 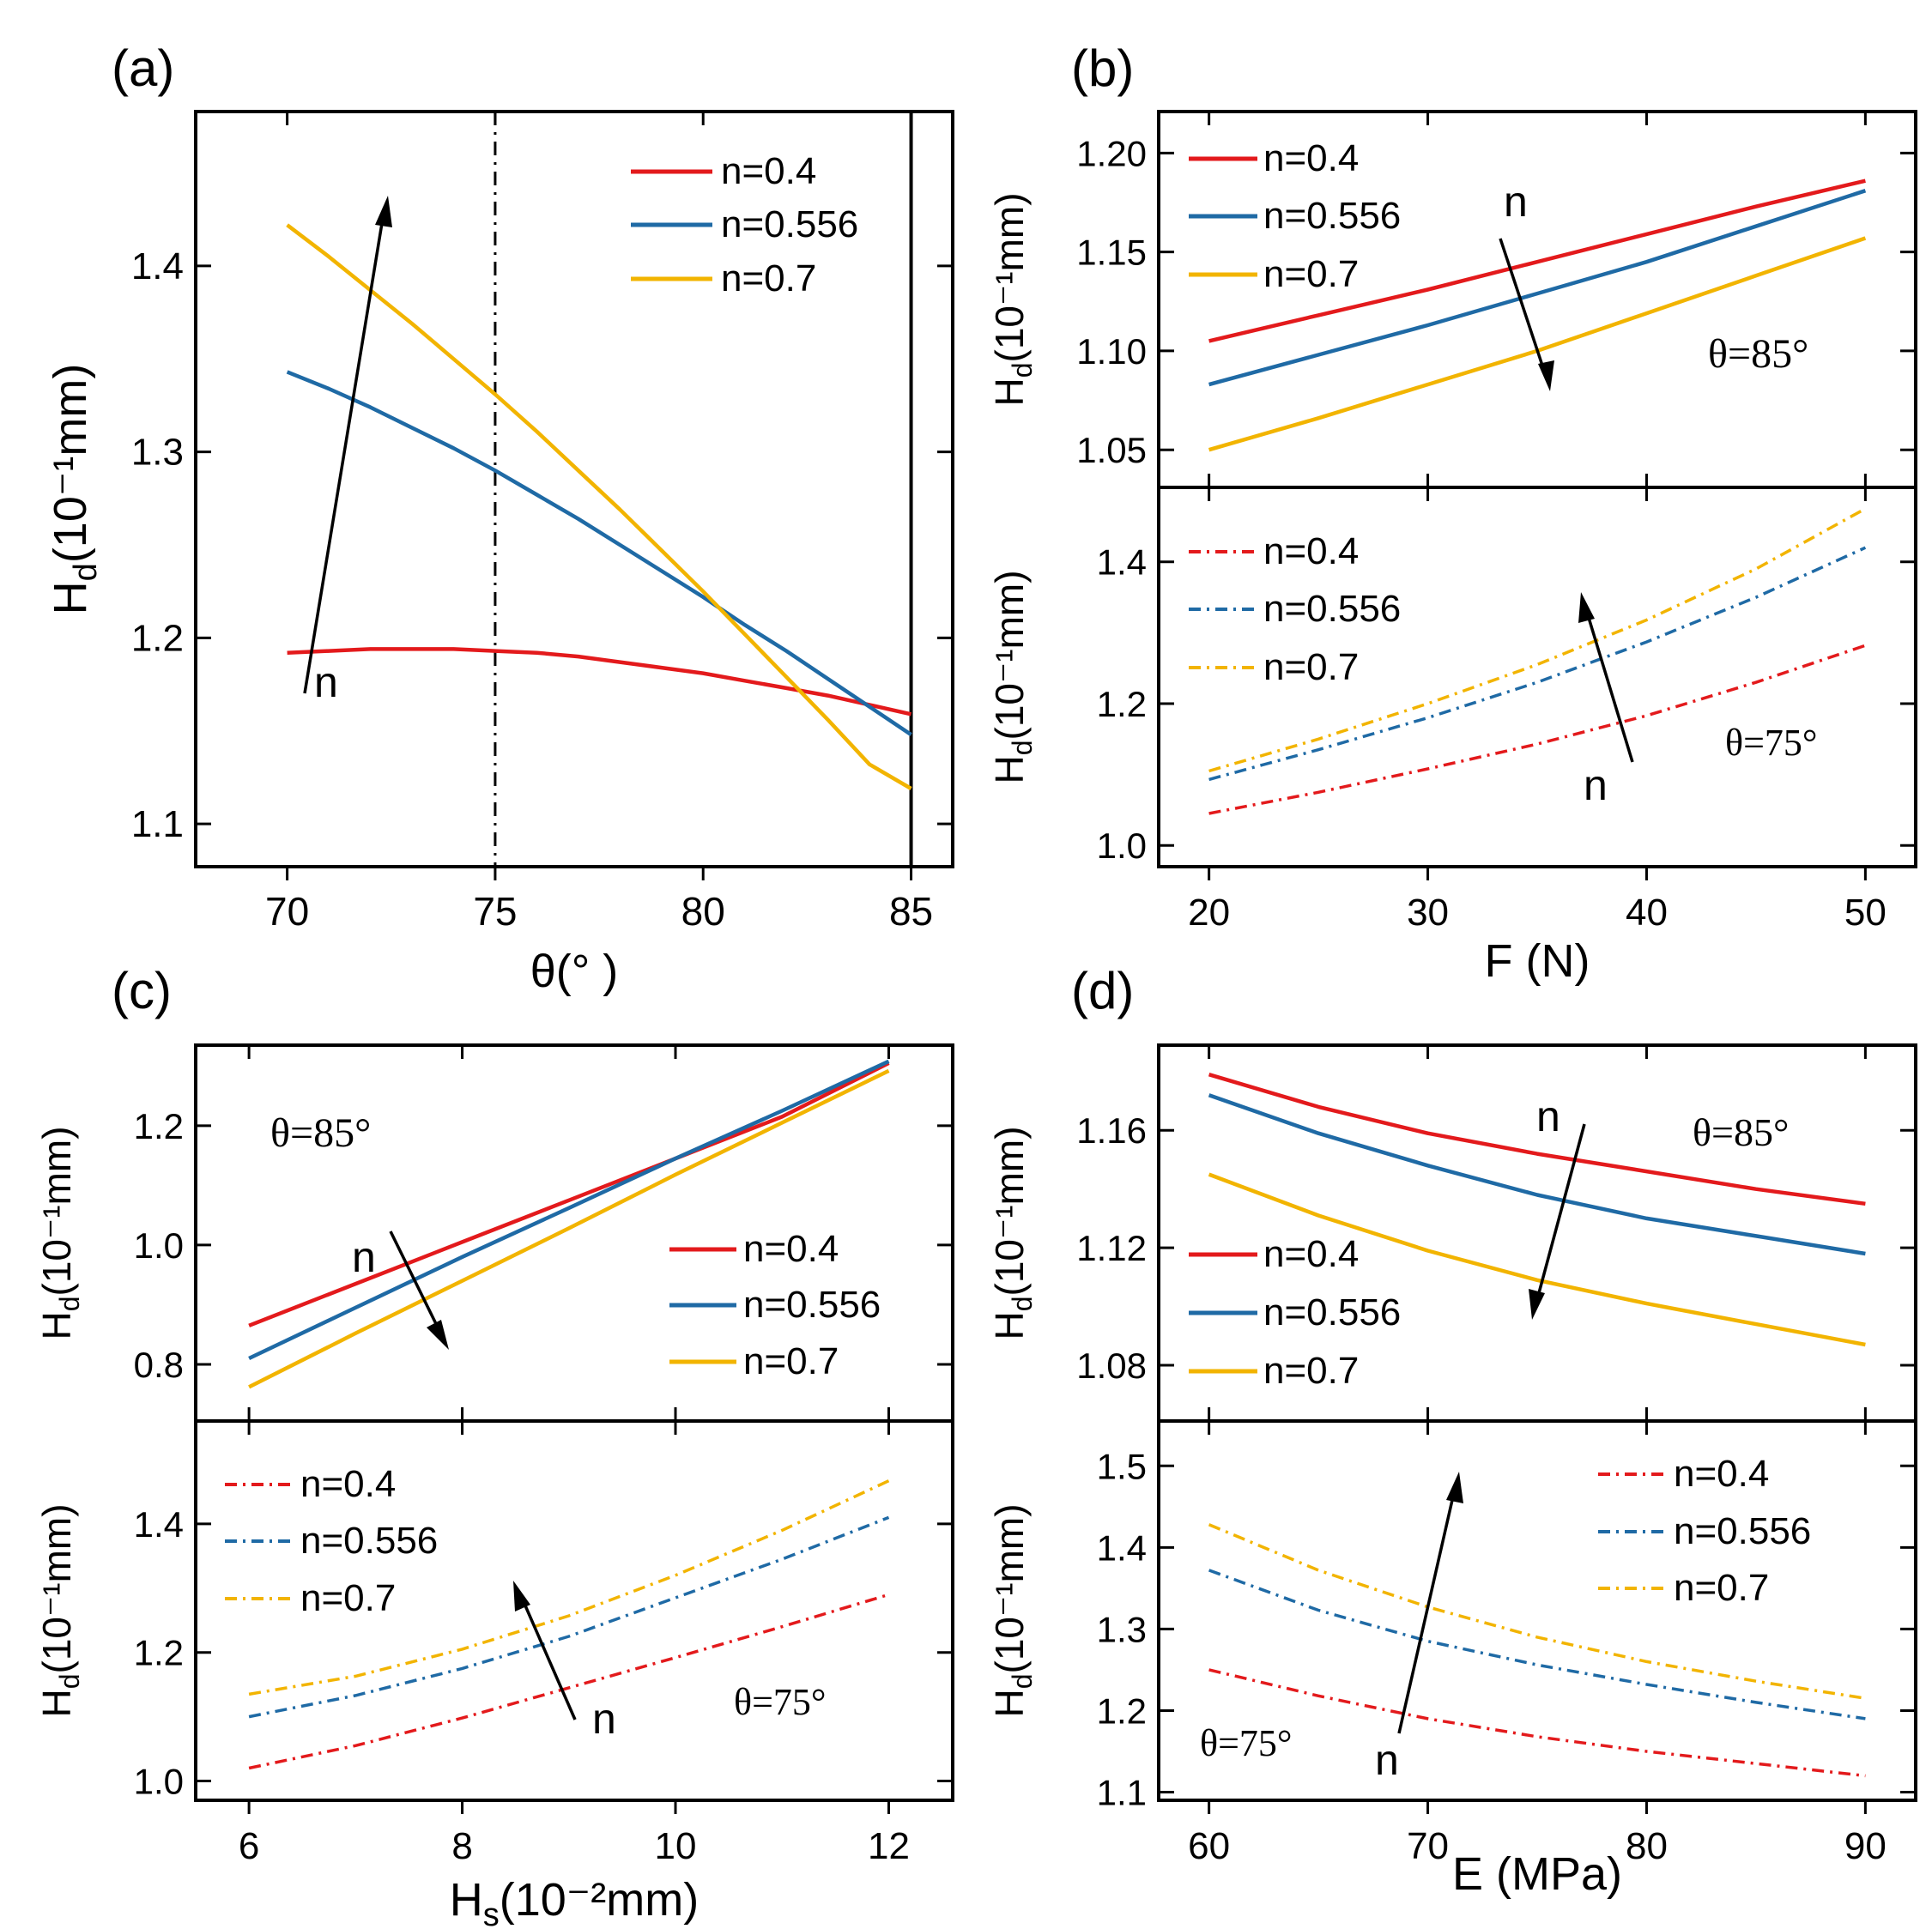 What do you see at coordinates (1427, 1611) in the screenshot?
I see `n-arrow-shaft-d-bottom` at bounding box center [1427, 1611].